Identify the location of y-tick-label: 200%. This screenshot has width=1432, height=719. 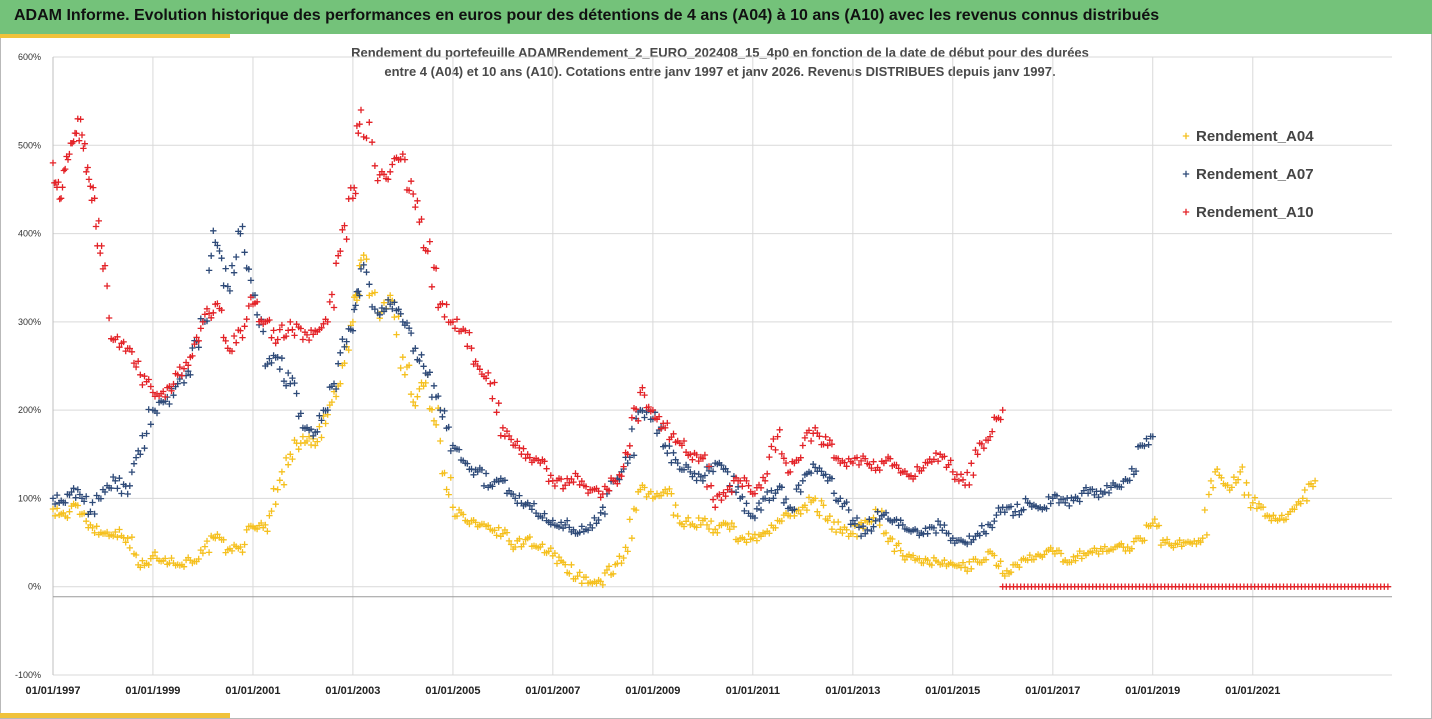
(29, 410).